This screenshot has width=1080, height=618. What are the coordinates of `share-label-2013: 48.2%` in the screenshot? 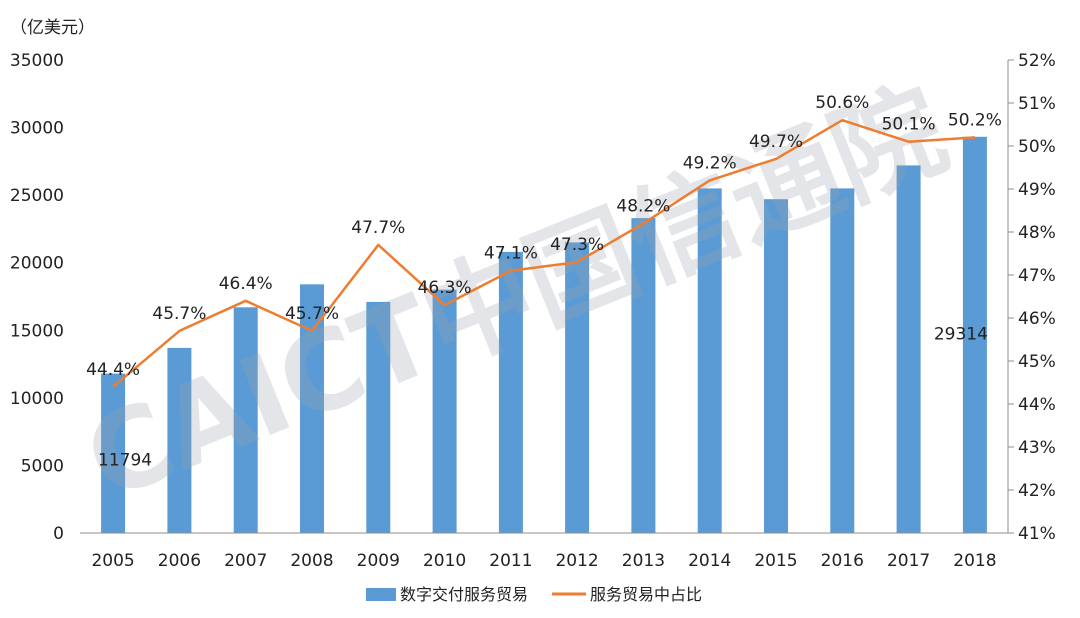 It's located at (643, 206).